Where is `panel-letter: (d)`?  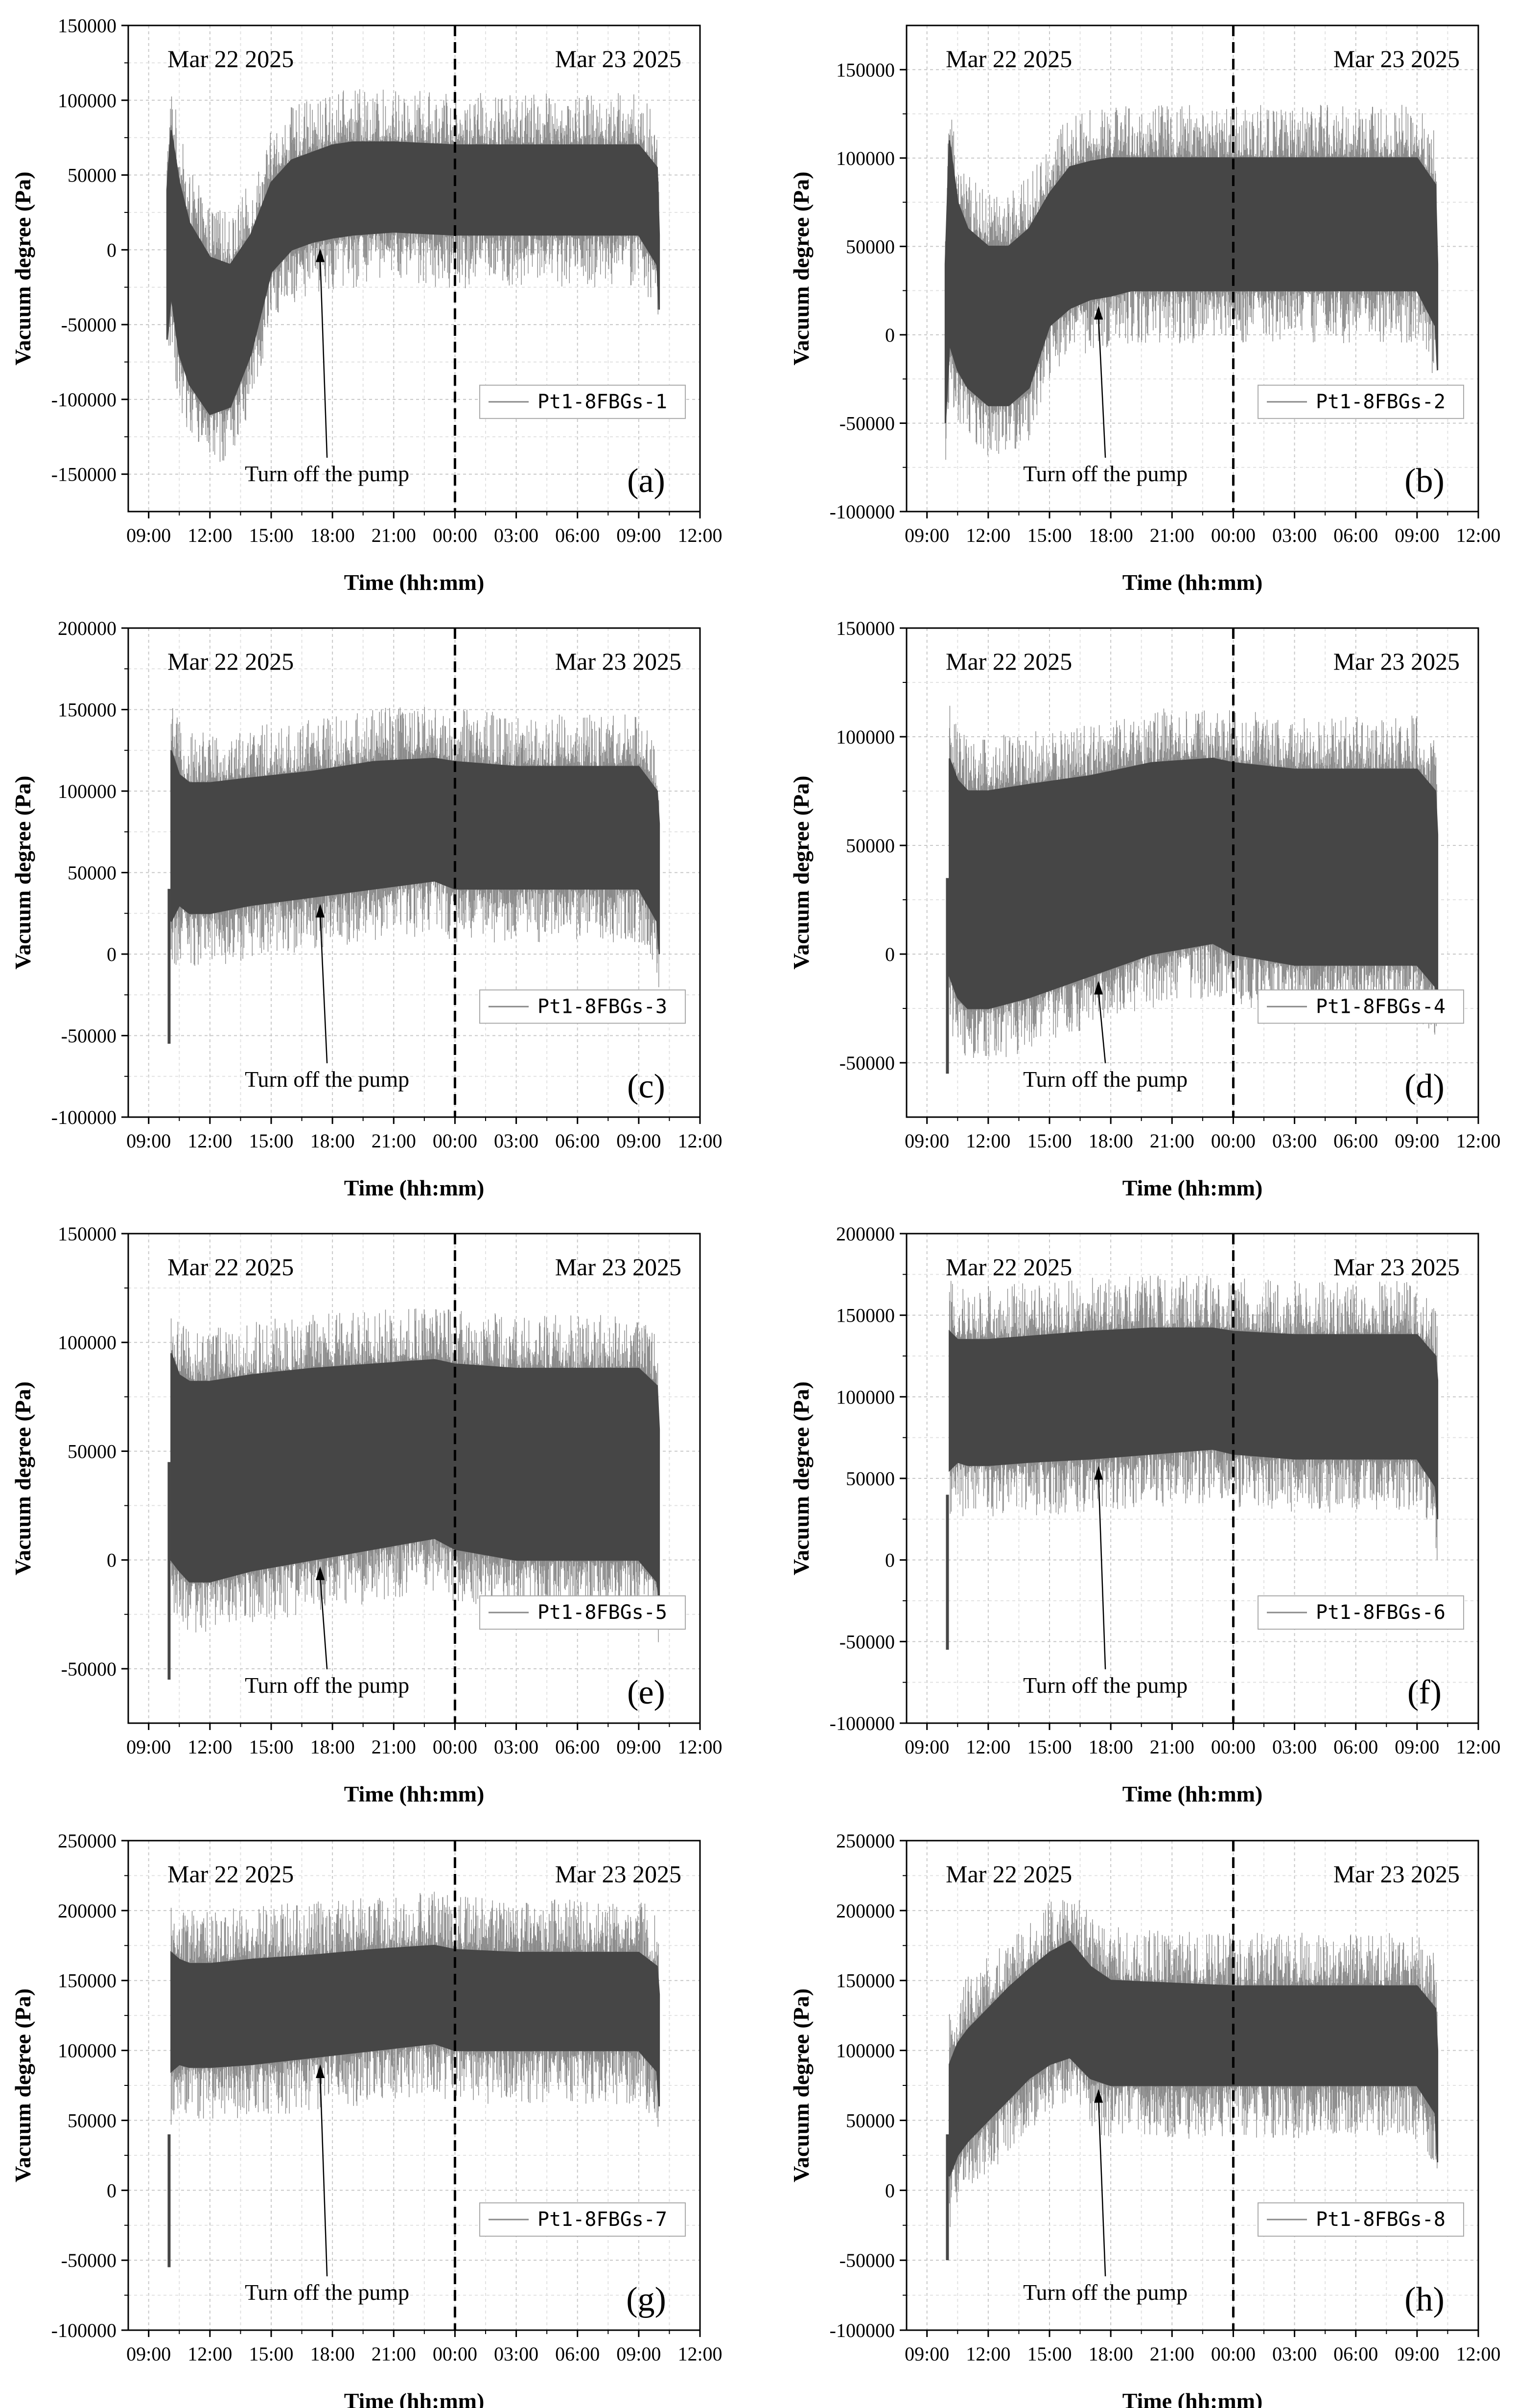
panel-letter: (d) is located at coordinates (1424, 1087).